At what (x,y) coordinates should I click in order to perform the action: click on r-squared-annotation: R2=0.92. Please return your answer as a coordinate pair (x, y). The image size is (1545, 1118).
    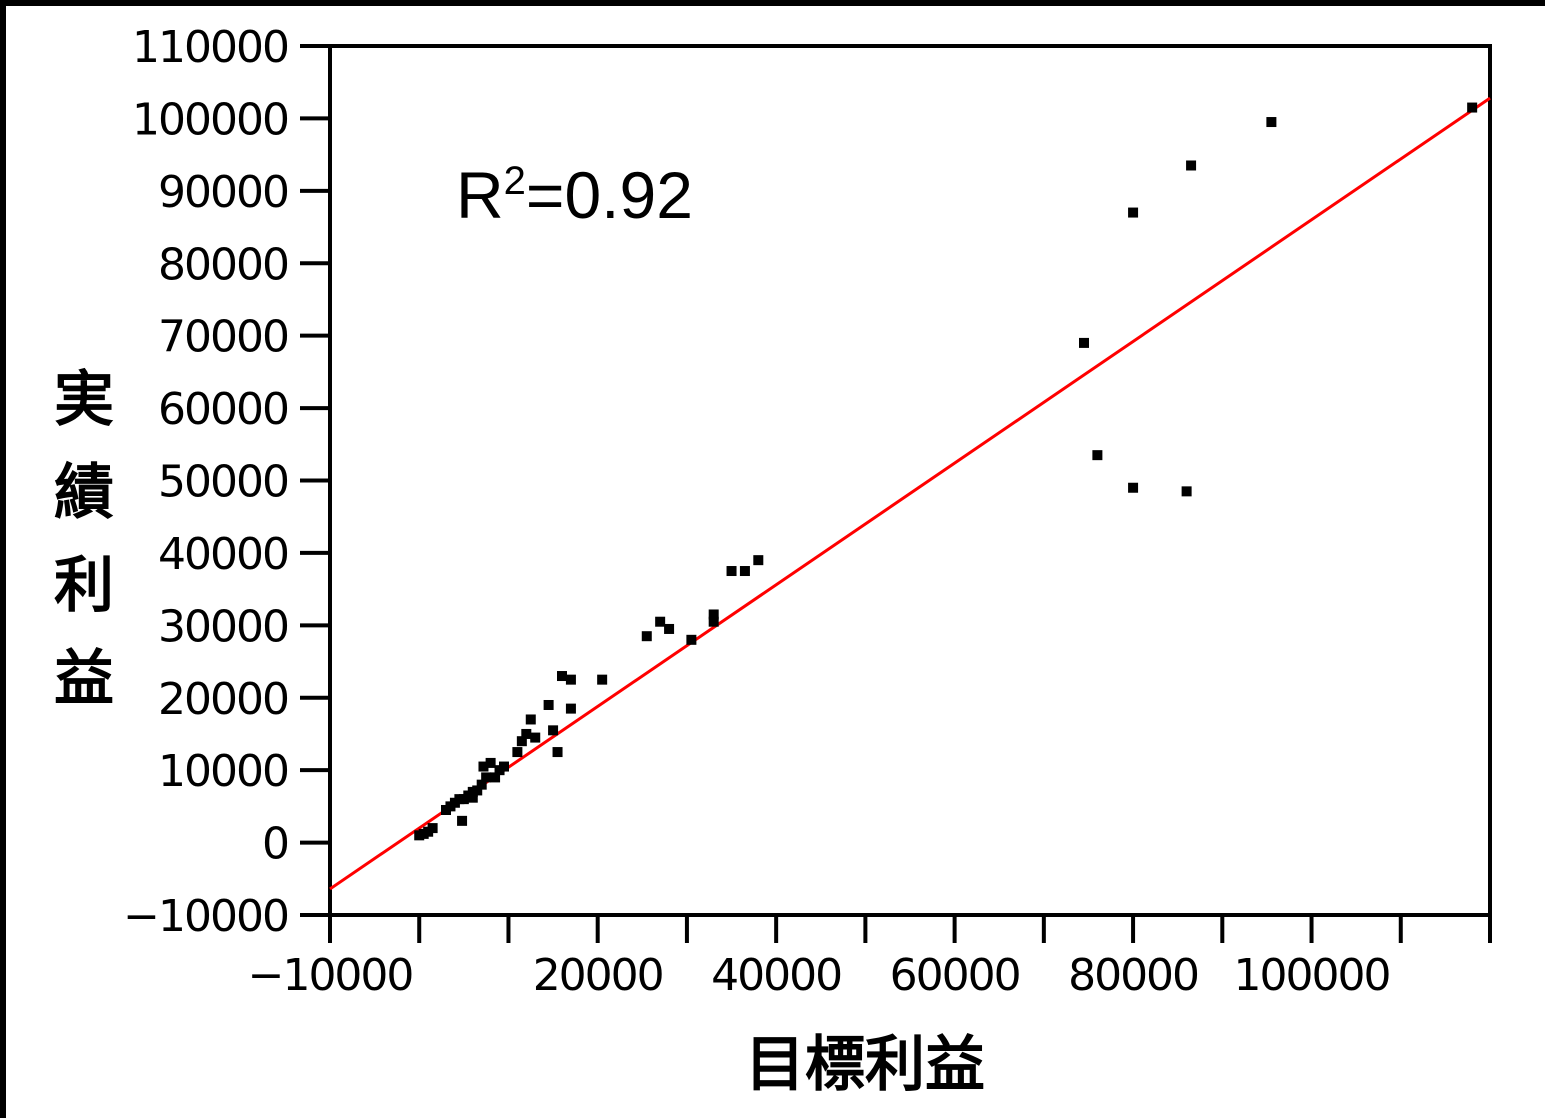
    Looking at the image, I should click on (574, 195).